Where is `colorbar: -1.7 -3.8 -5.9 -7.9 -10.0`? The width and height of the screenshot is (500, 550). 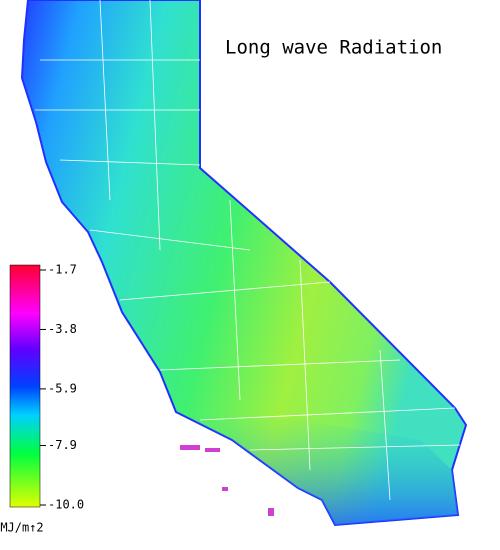
colorbar: -1.7 -3.8 -5.9 -7.9 -10.0 is located at coordinates (46, 387).